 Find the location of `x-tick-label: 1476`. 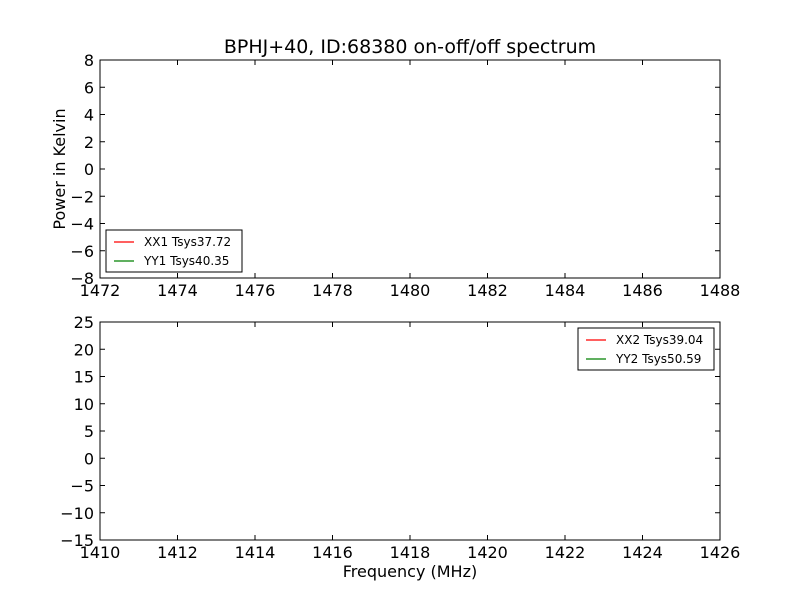

x-tick-label: 1476 is located at coordinates (255, 290).